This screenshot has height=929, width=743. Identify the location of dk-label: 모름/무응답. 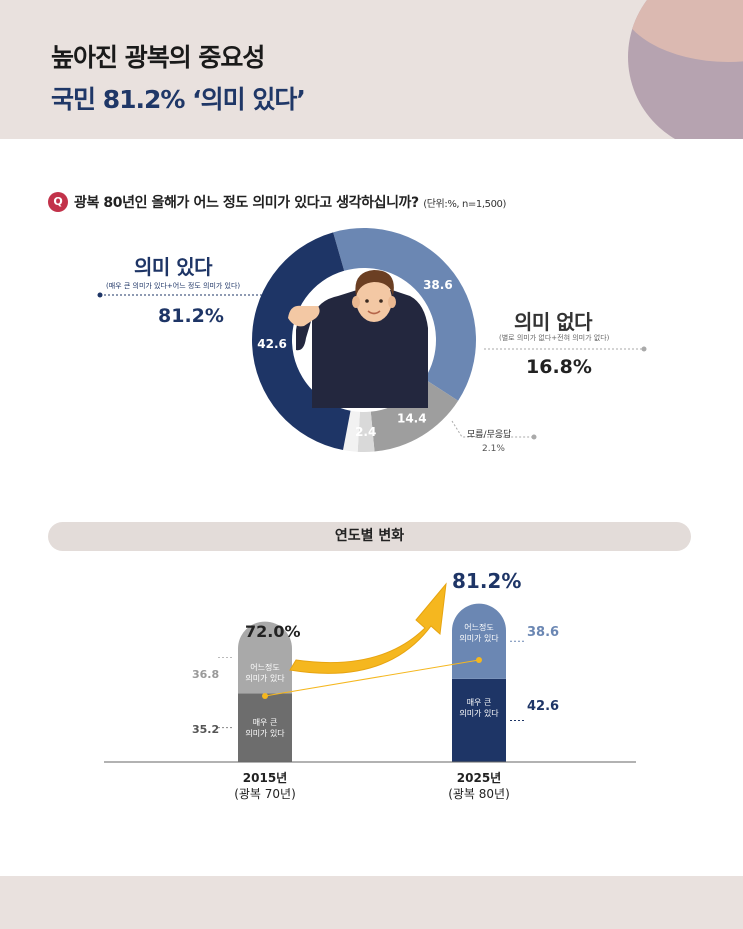
(489, 435).